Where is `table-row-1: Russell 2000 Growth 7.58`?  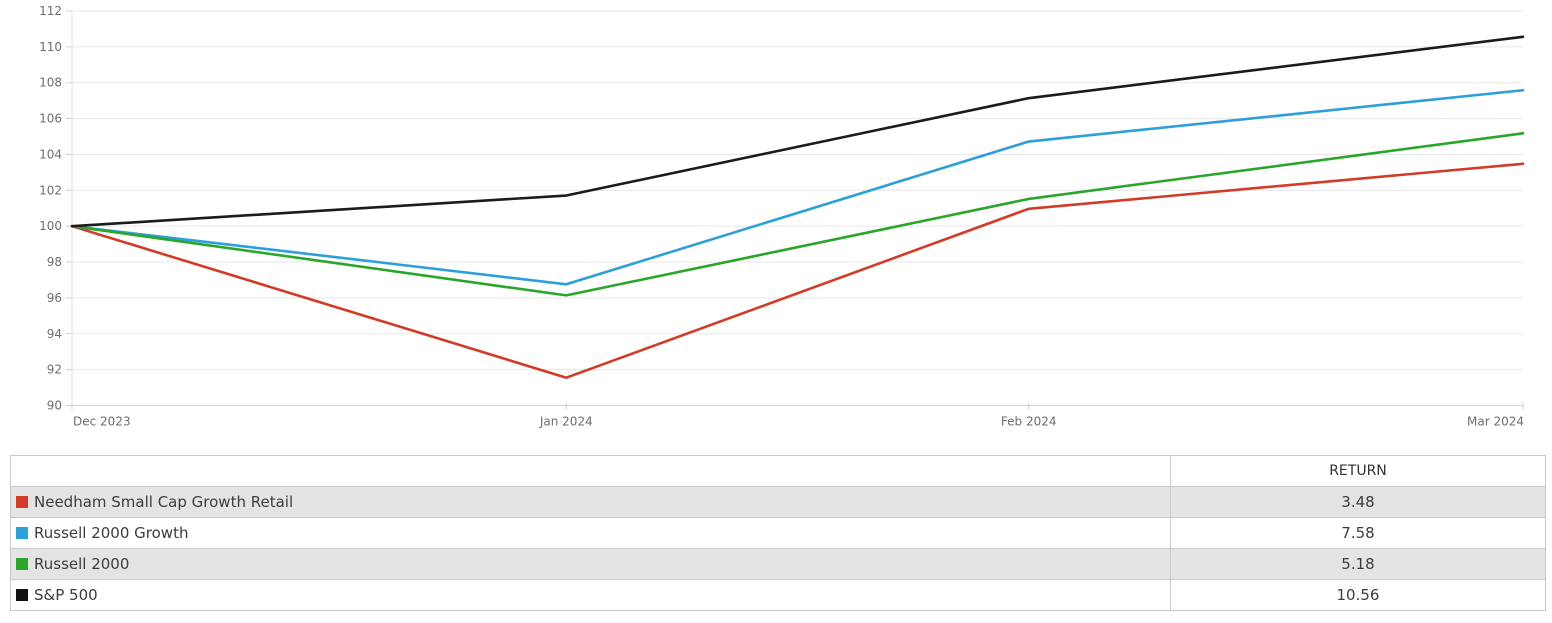 table-row-1: Russell 2000 Growth 7.58 is located at coordinates (778, 532).